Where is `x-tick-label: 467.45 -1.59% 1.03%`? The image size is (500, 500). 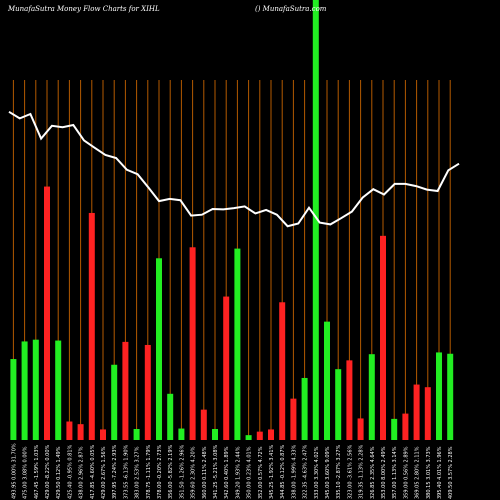 x-tick-label: 467.45 -1.59% 1.03% is located at coordinates (37, 472).